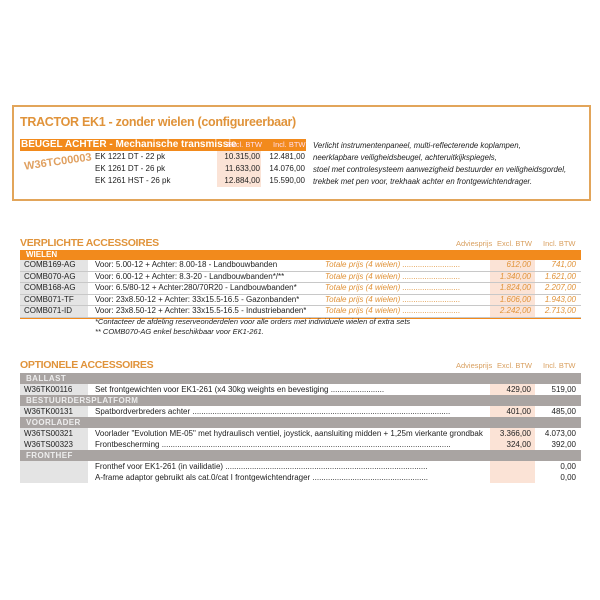 The image size is (600, 600). Describe the element at coordinates (563, 444) in the screenshot. I see `accessory-incl: 392,00` at that location.